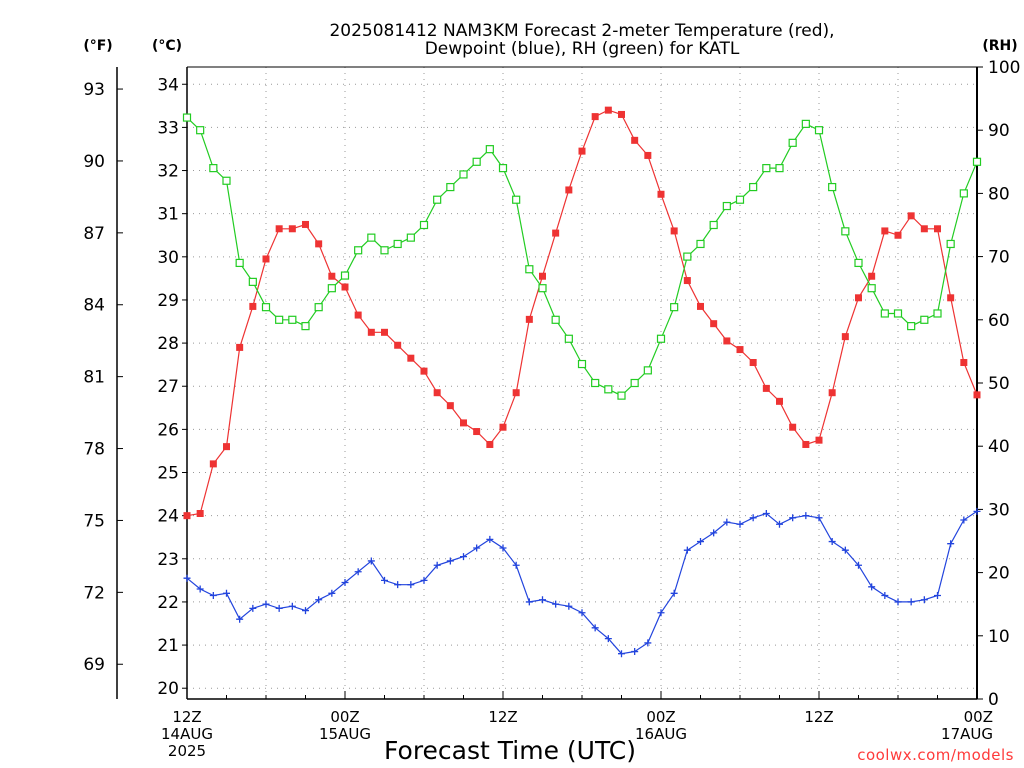 This screenshot has width=1024, height=768. I want to click on celsius-tick-label: 20, so click(168, 689).